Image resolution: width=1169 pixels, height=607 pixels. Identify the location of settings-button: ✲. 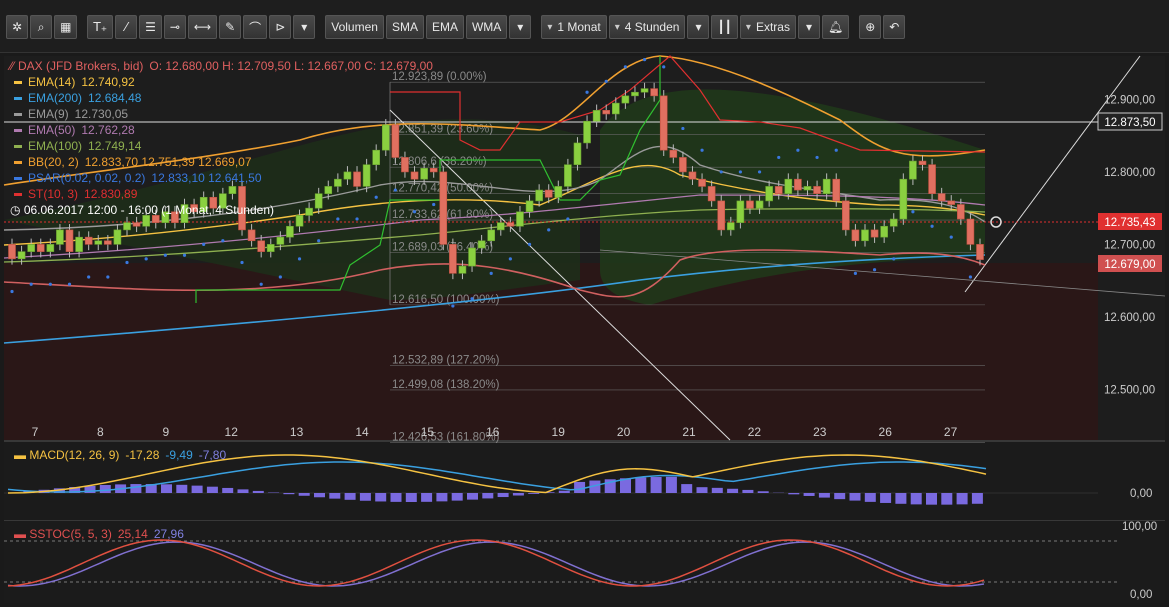
(17, 27).